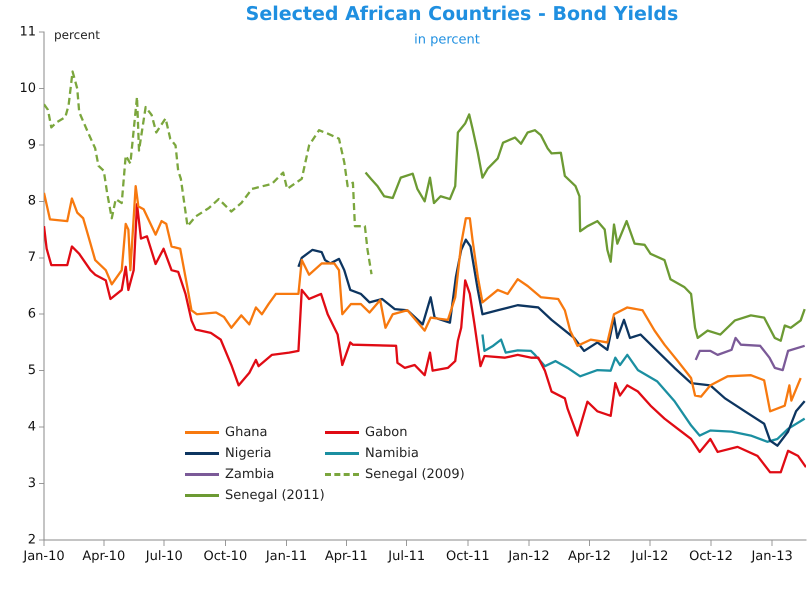  What do you see at coordinates (208, 173) in the screenshot?
I see `line-series` at bounding box center [208, 173].